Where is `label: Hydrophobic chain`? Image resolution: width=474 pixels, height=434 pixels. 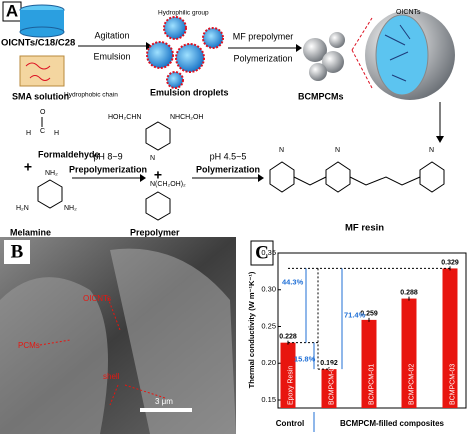
label: Hydrophobic chain is located at coordinates (91, 95).